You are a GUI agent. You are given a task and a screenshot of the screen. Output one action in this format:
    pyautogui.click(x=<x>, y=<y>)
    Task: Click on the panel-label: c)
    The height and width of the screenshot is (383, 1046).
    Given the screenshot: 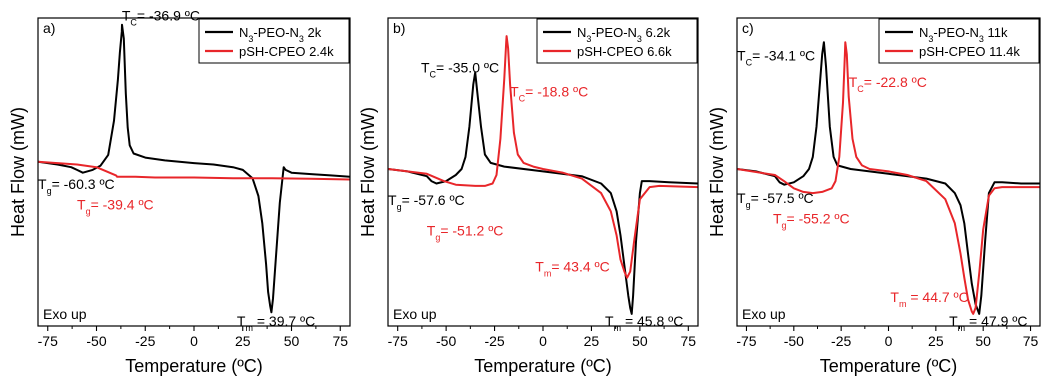 What is the action you would take?
    pyautogui.click(x=748, y=28)
    